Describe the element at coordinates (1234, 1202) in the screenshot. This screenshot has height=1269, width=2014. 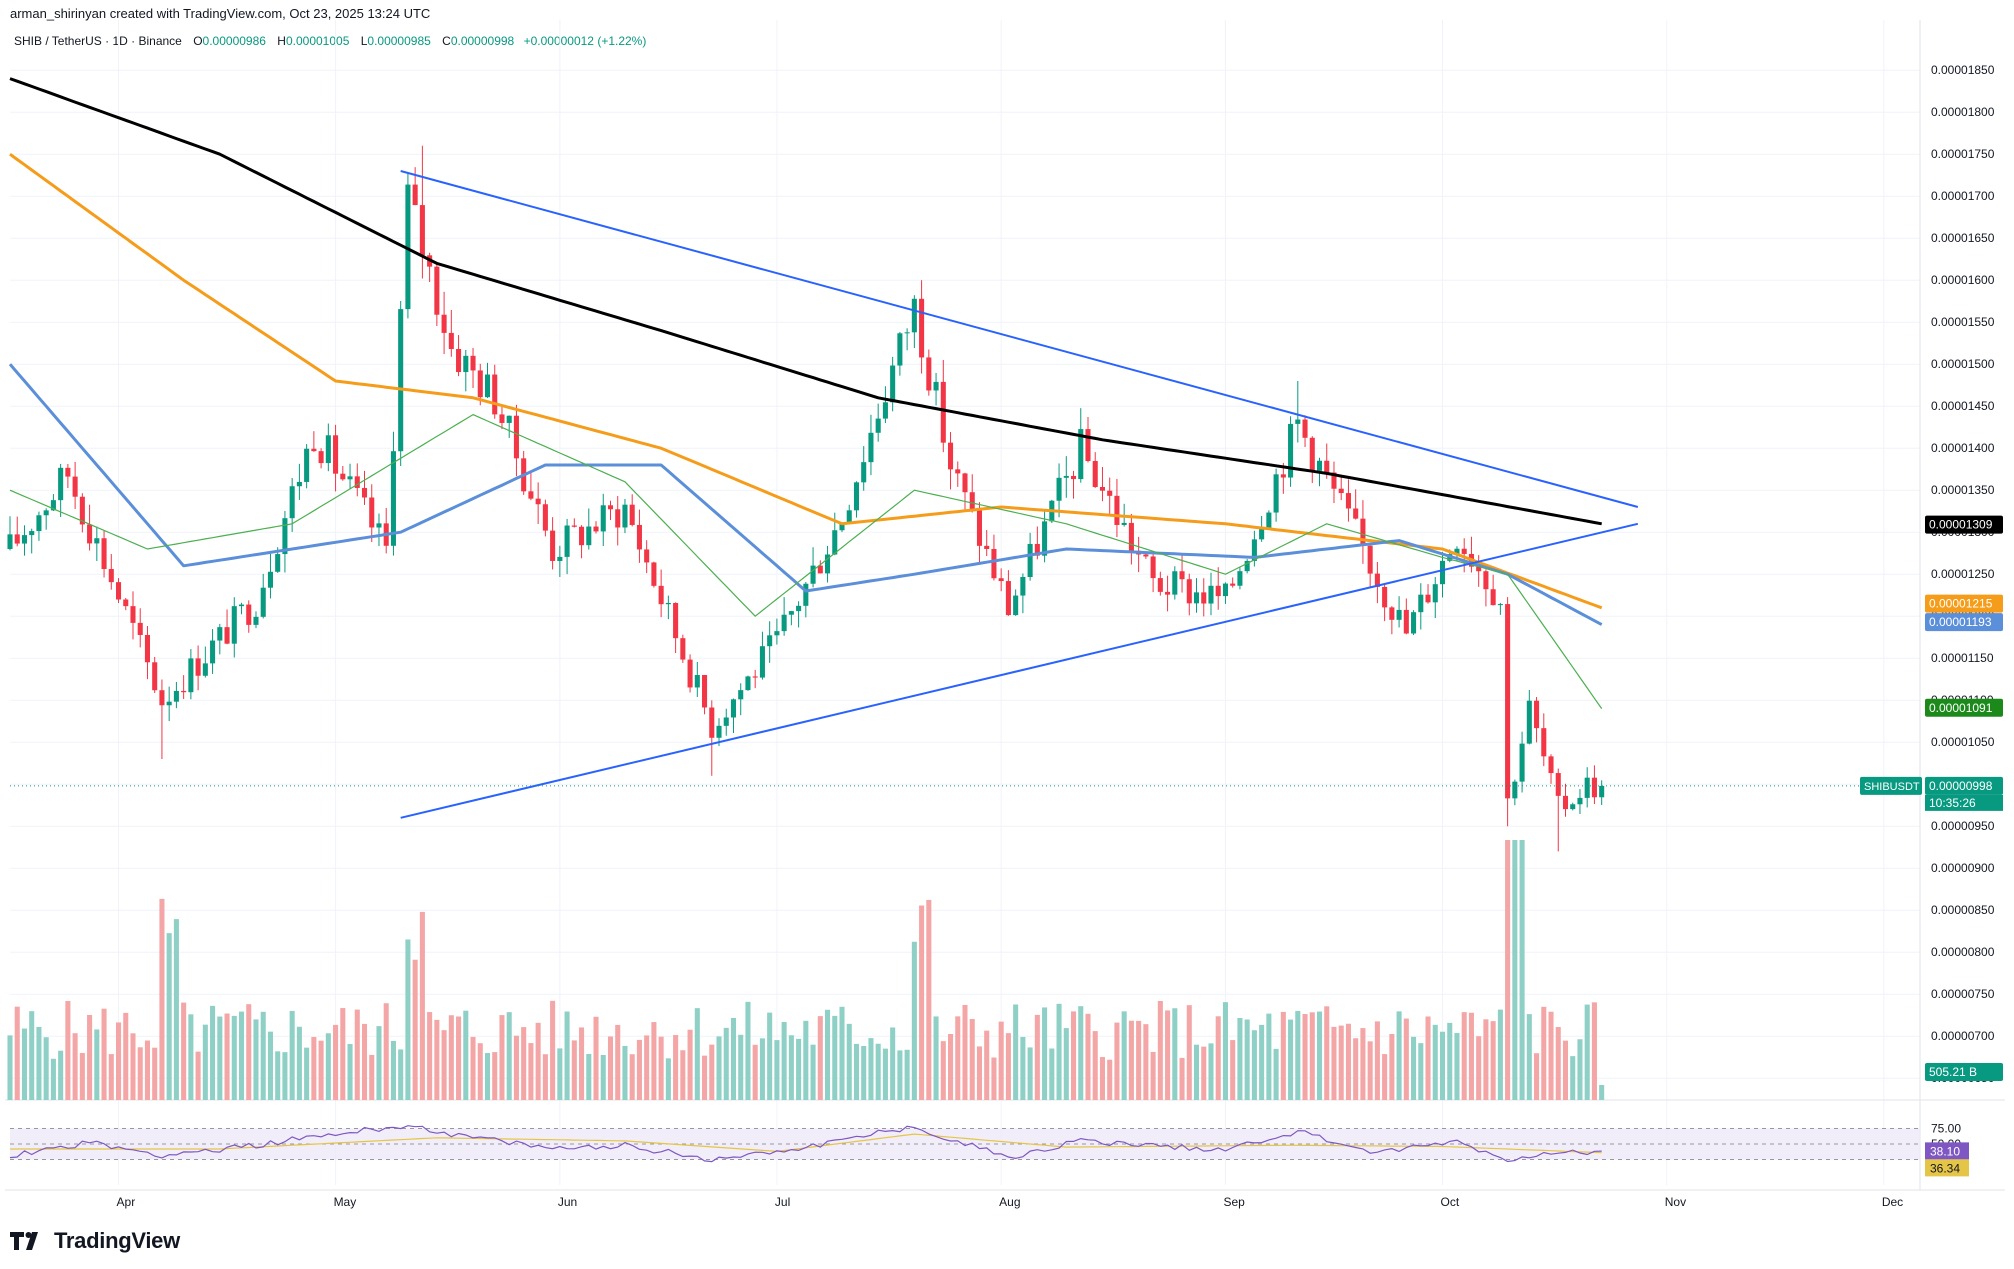
I see `month-label: Sep` at that location.